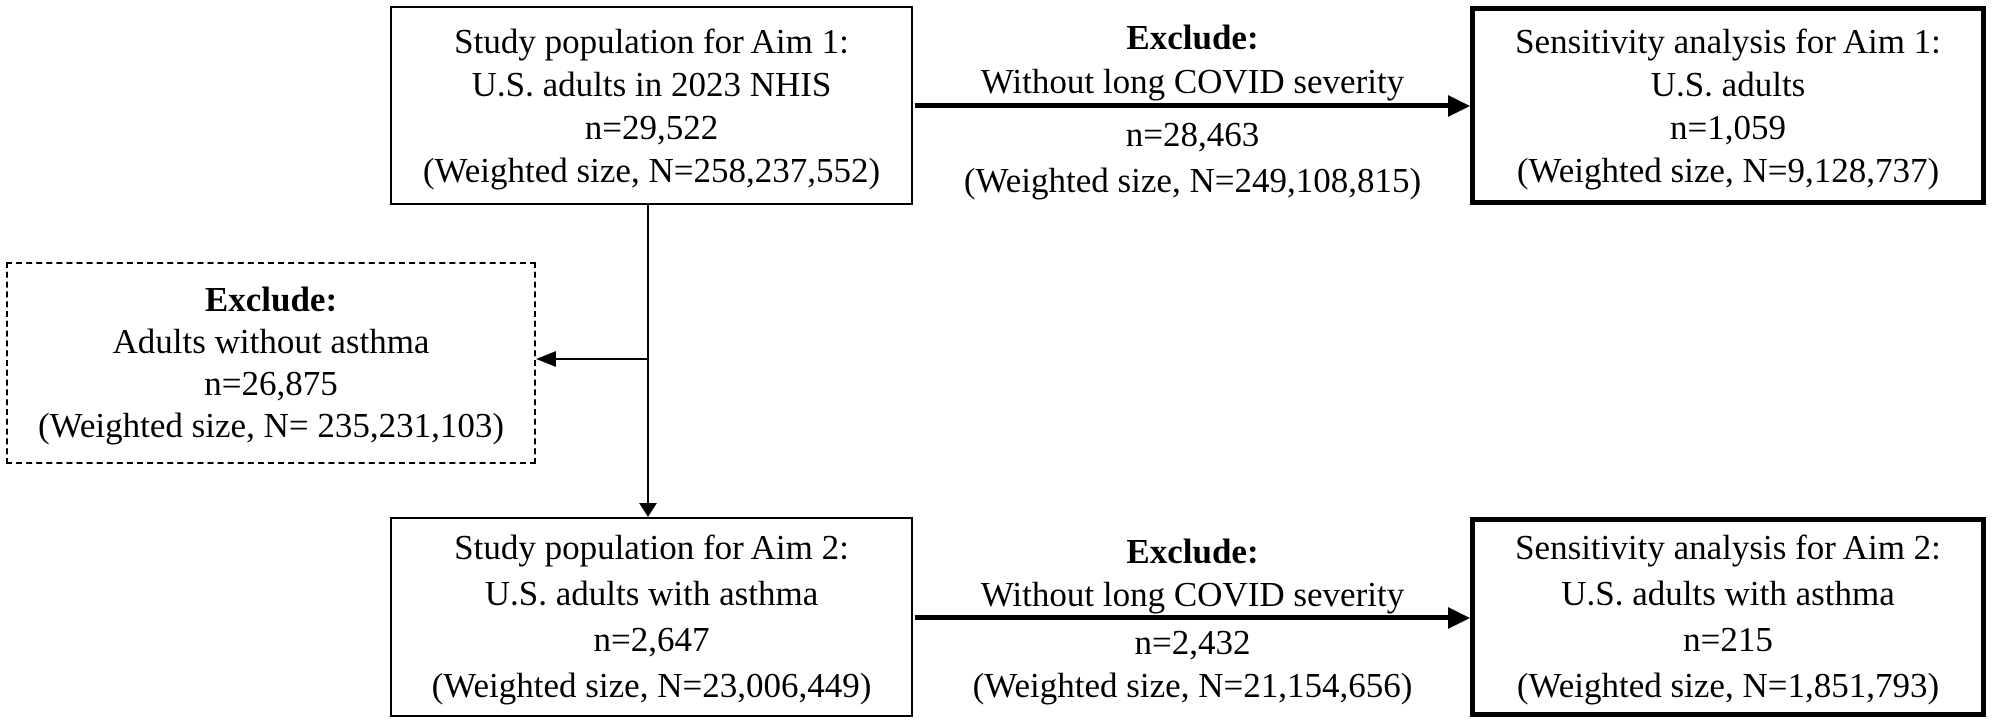  I want to click on box-line: n=29,522, so click(651, 127).